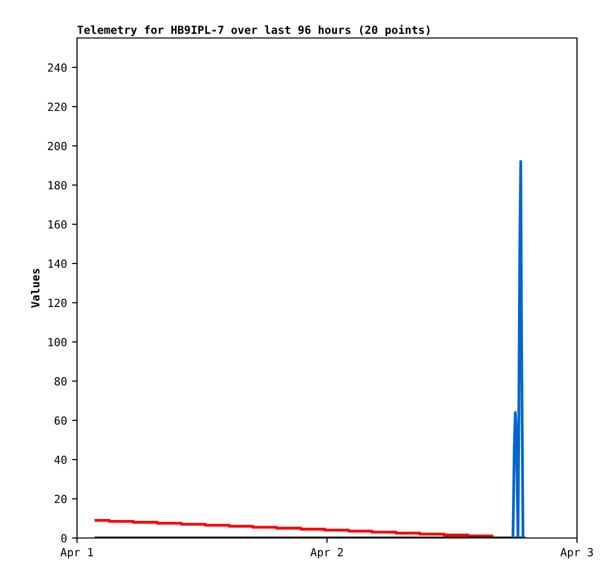 This screenshot has height=579, width=615. Describe the element at coordinates (76, 553) in the screenshot. I see `x-tick-label: Apr 1` at that location.